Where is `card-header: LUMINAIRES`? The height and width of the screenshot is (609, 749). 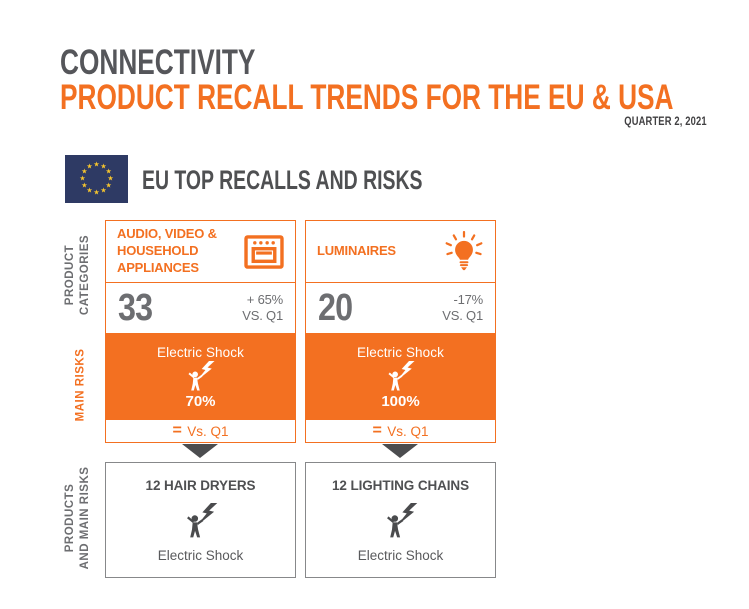
card-header: LUMINAIRES is located at coordinates (400, 252).